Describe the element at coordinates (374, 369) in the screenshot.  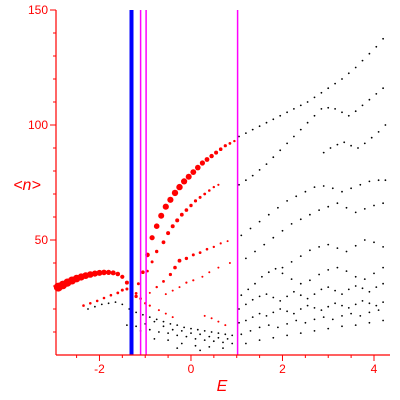
I see `x-tick-label: 4` at that location.